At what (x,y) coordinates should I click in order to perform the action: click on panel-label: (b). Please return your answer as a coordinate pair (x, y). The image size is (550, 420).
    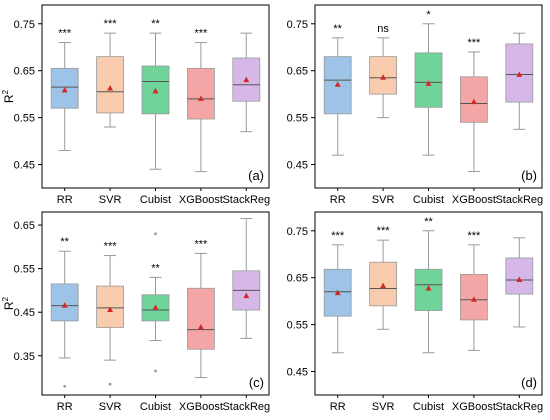
    Looking at the image, I should click on (529, 175).